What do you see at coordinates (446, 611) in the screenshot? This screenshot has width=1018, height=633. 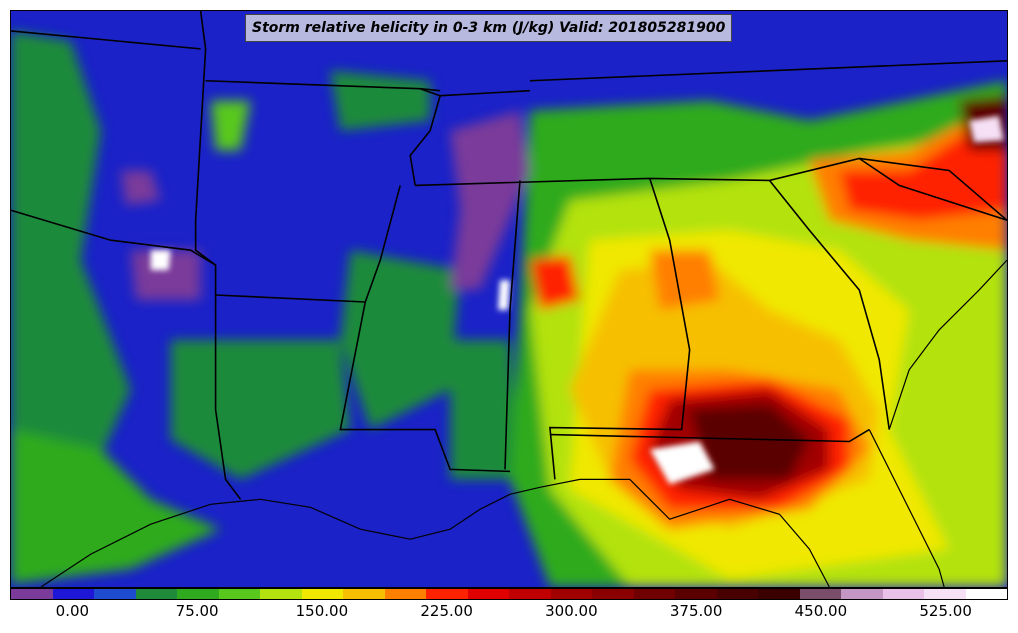 I see `colorbar-tick-label: 225.00` at bounding box center [446, 611].